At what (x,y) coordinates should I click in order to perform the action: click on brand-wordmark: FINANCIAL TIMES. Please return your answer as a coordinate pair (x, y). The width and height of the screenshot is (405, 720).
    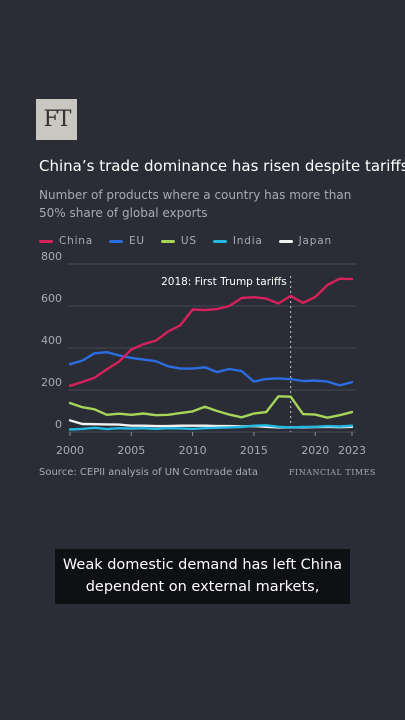
    Looking at the image, I should click on (332, 472).